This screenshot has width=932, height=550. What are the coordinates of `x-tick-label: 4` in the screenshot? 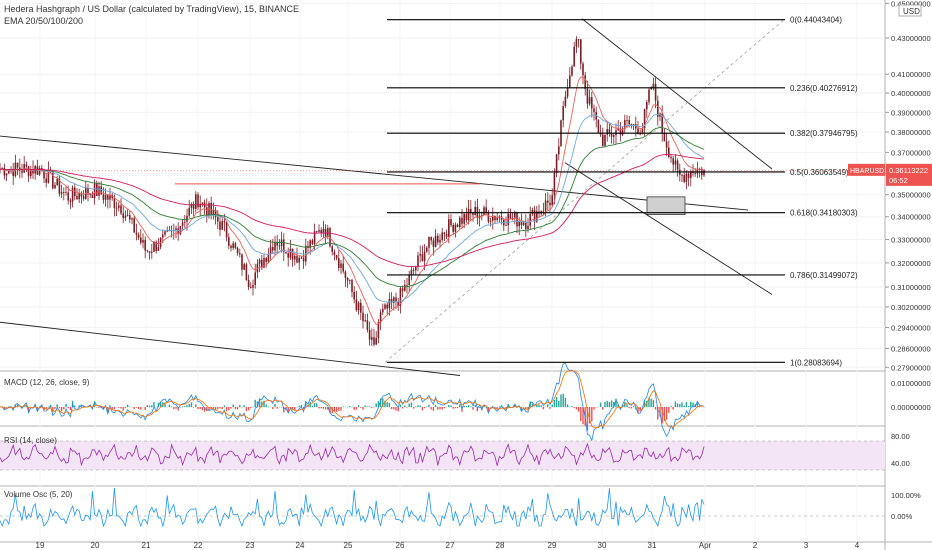 It's located at (857, 545).